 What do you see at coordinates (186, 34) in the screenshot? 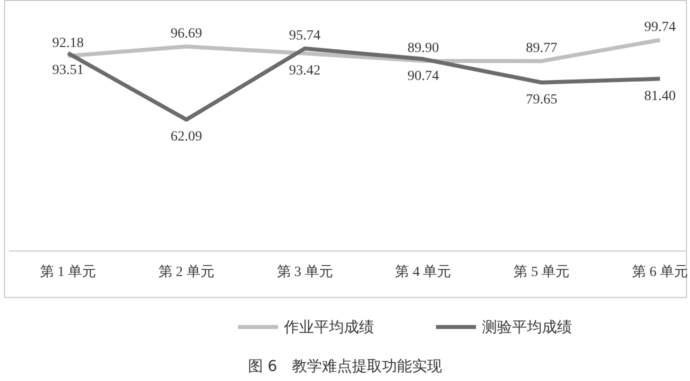
I see `data-label: 96.69` at bounding box center [186, 34].